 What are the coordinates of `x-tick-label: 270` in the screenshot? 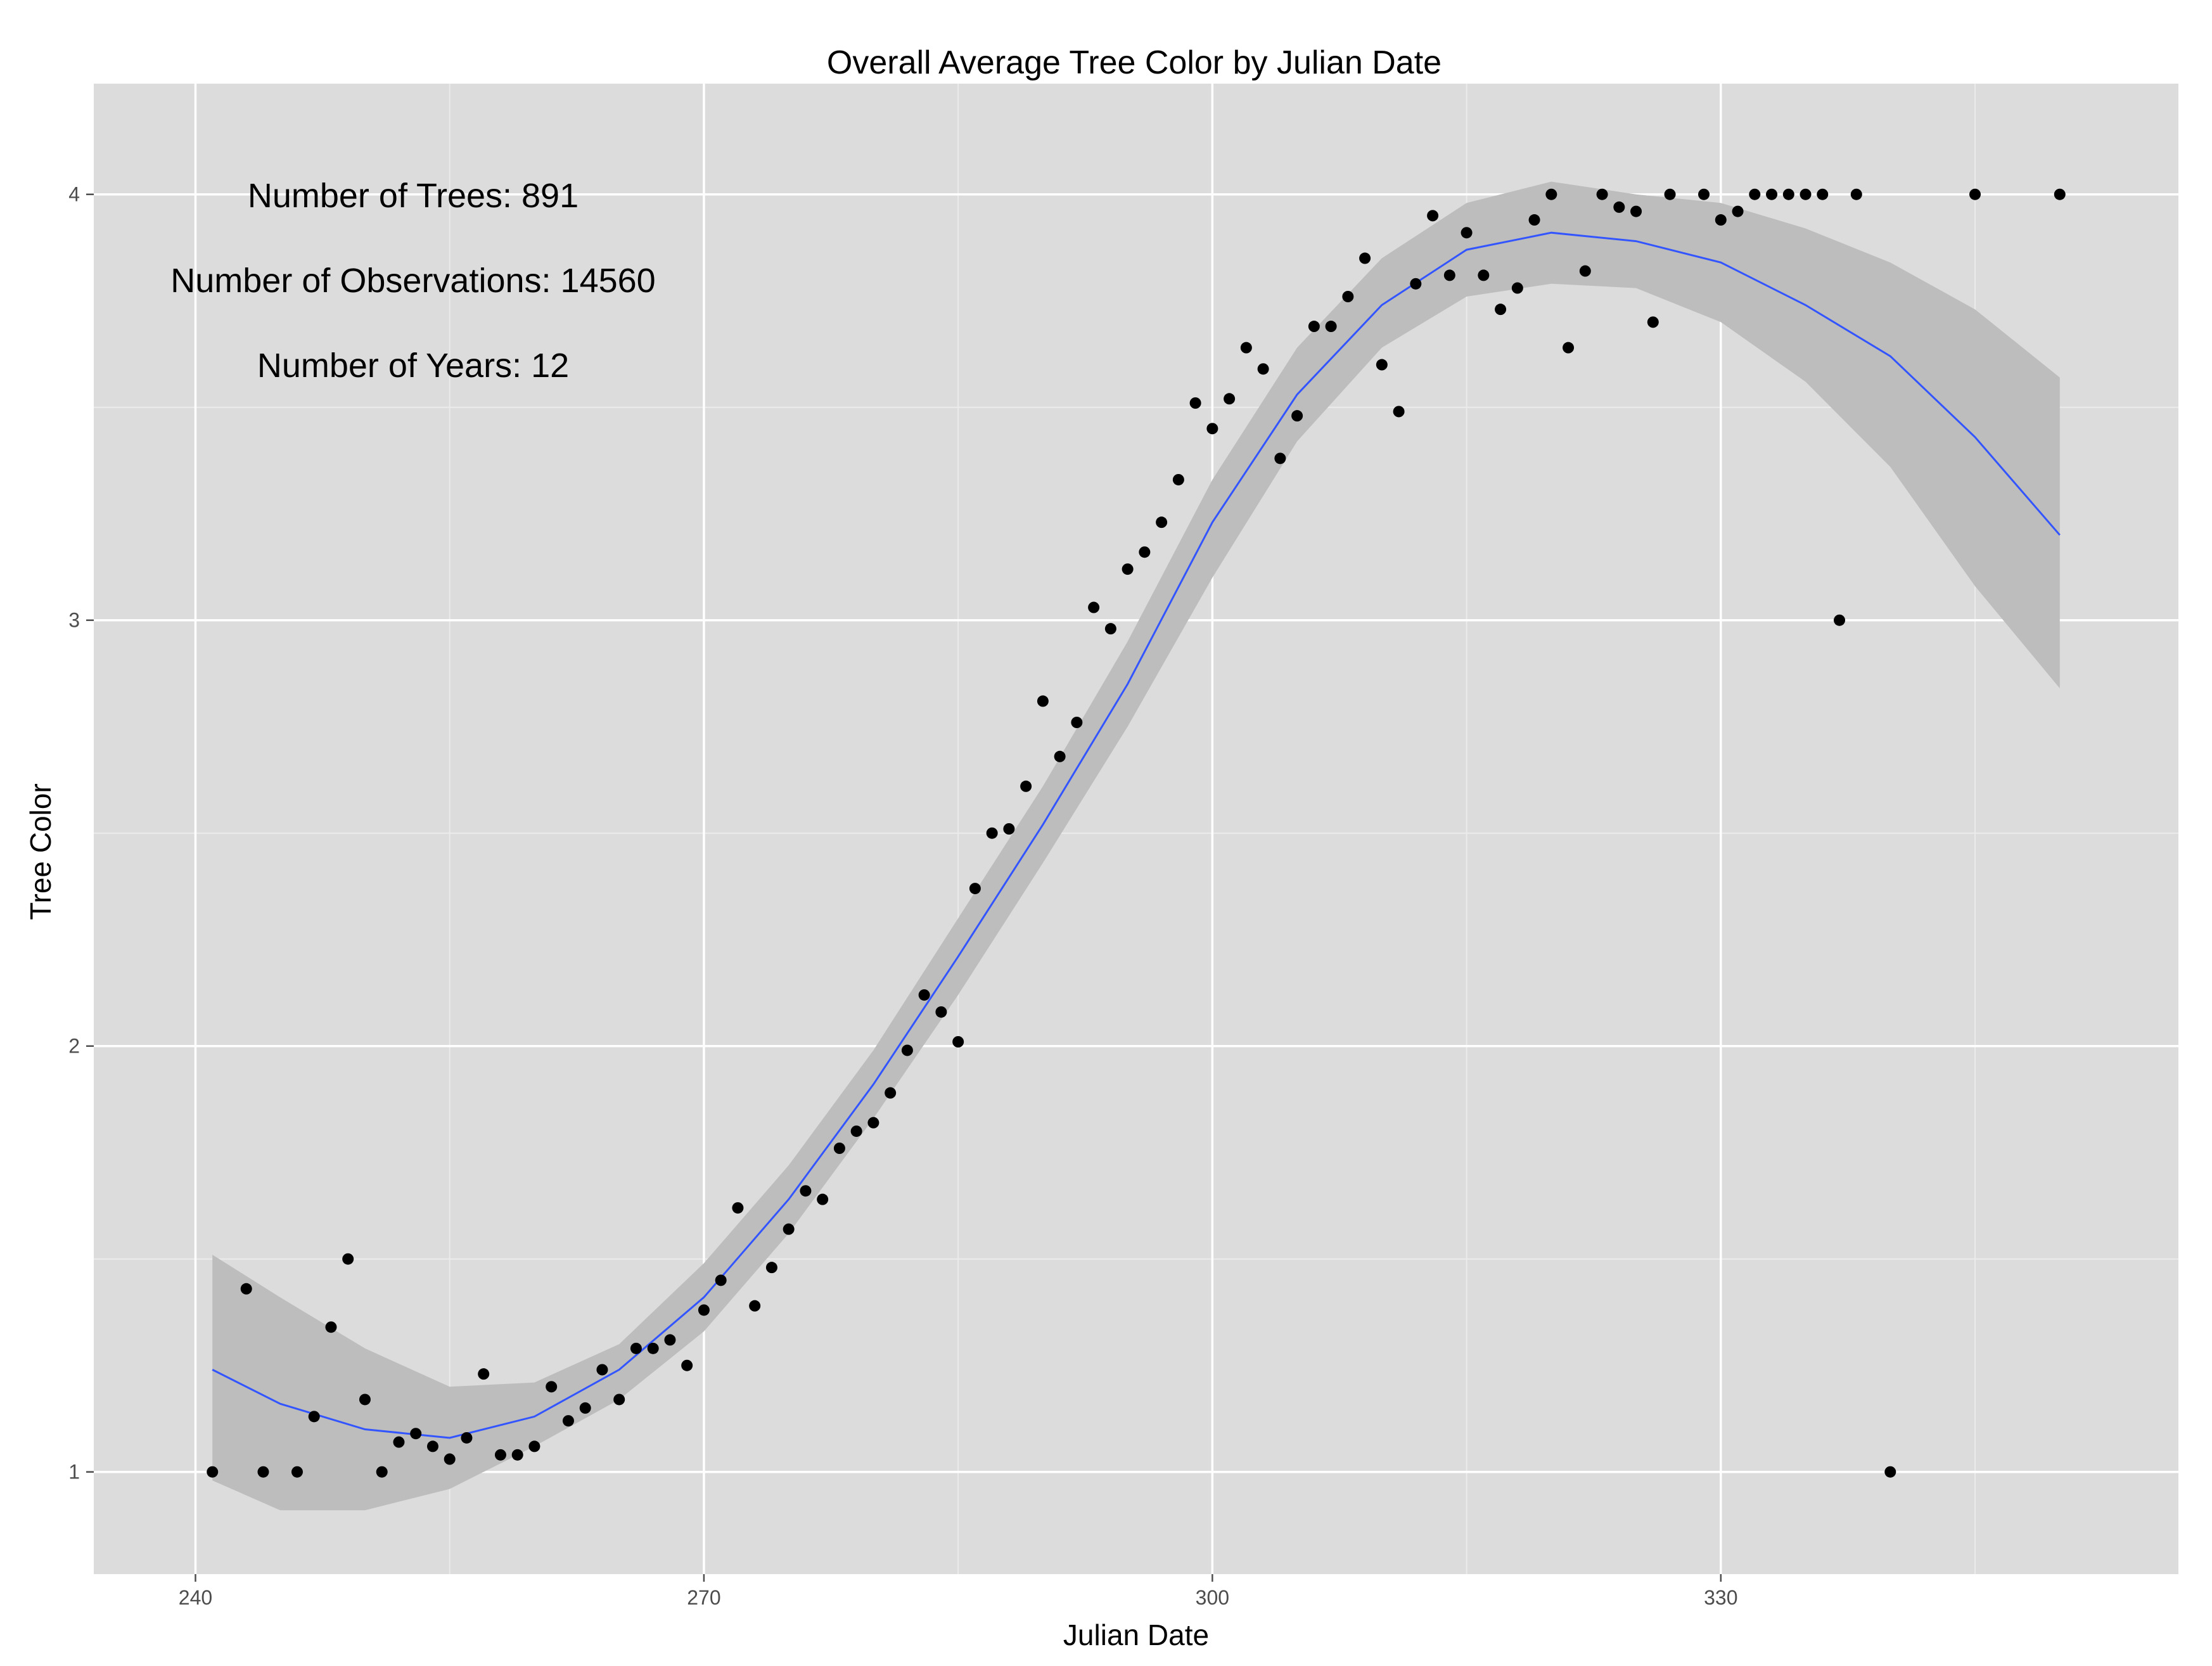 It's located at (703, 1598).